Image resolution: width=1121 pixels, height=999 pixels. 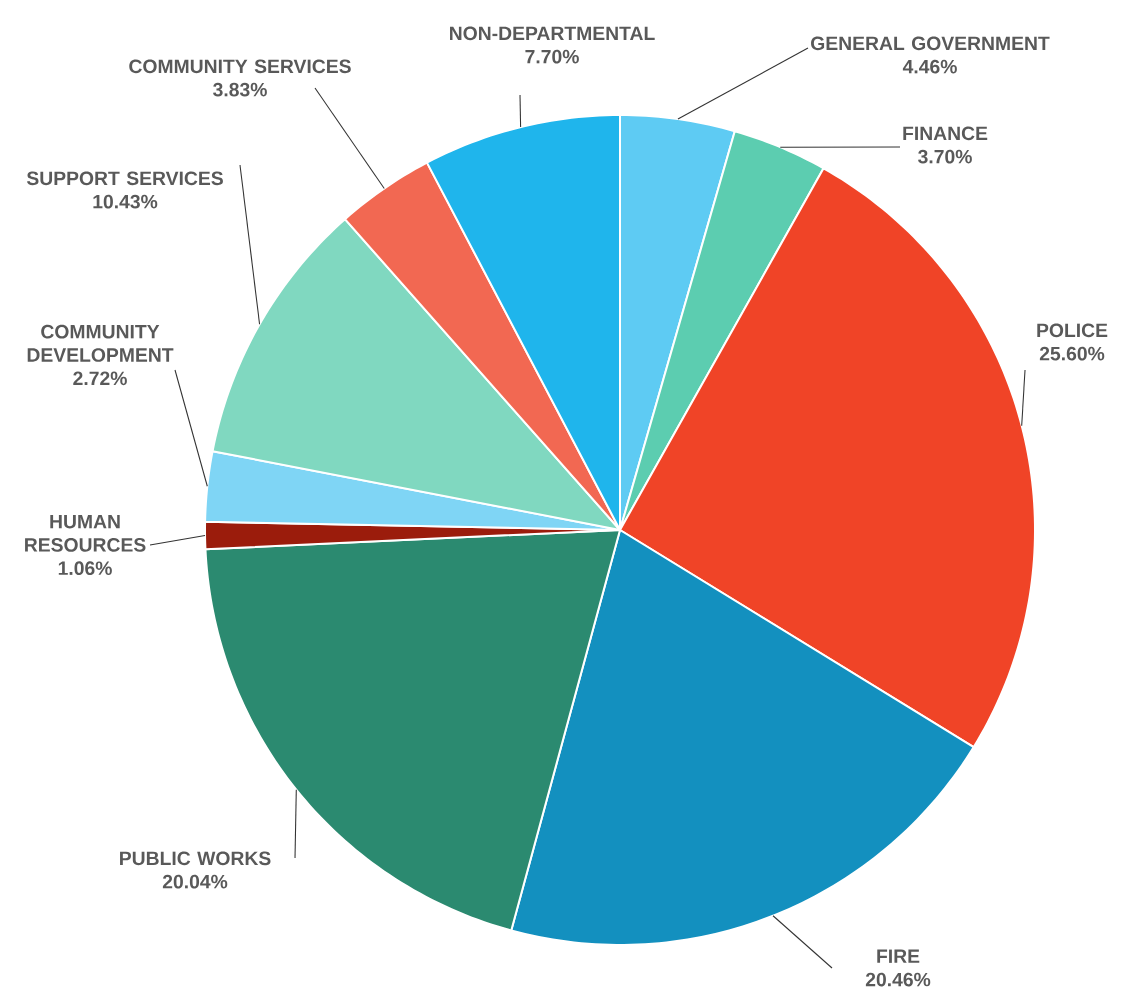 I want to click on data-label: 25.60%, so click(x=1072, y=353).